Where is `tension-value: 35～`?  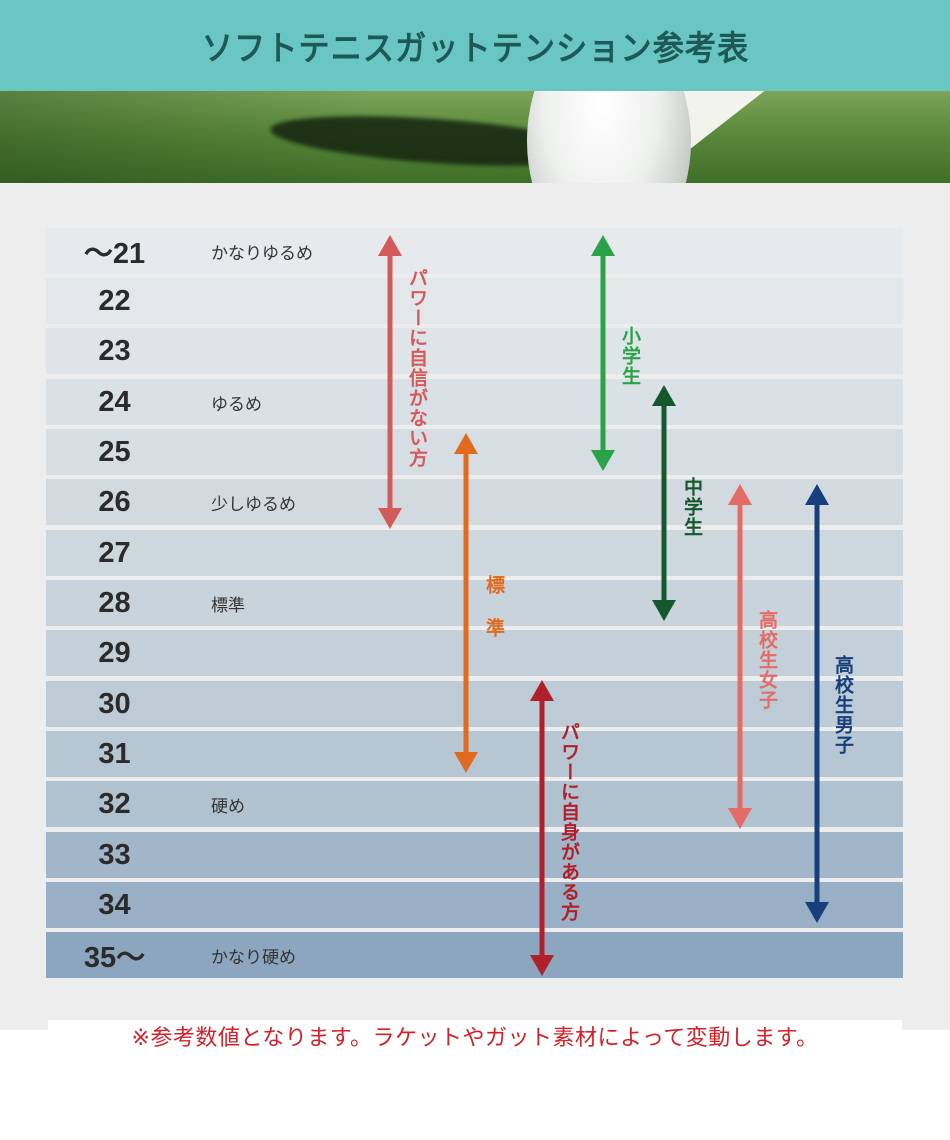
tension-value: 35～ is located at coordinates (114, 958).